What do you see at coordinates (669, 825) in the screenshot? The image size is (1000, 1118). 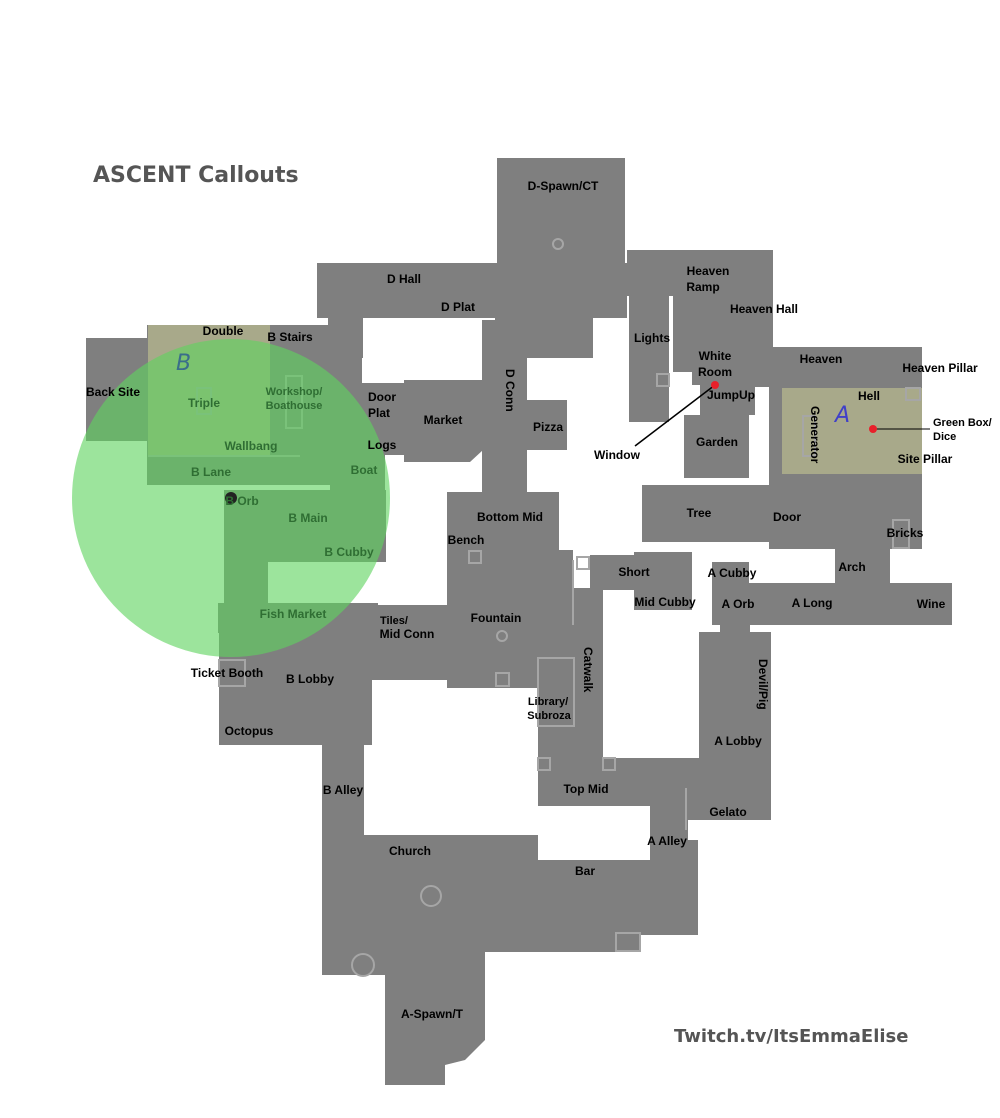 I see `a-alley-area` at bounding box center [669, 825].